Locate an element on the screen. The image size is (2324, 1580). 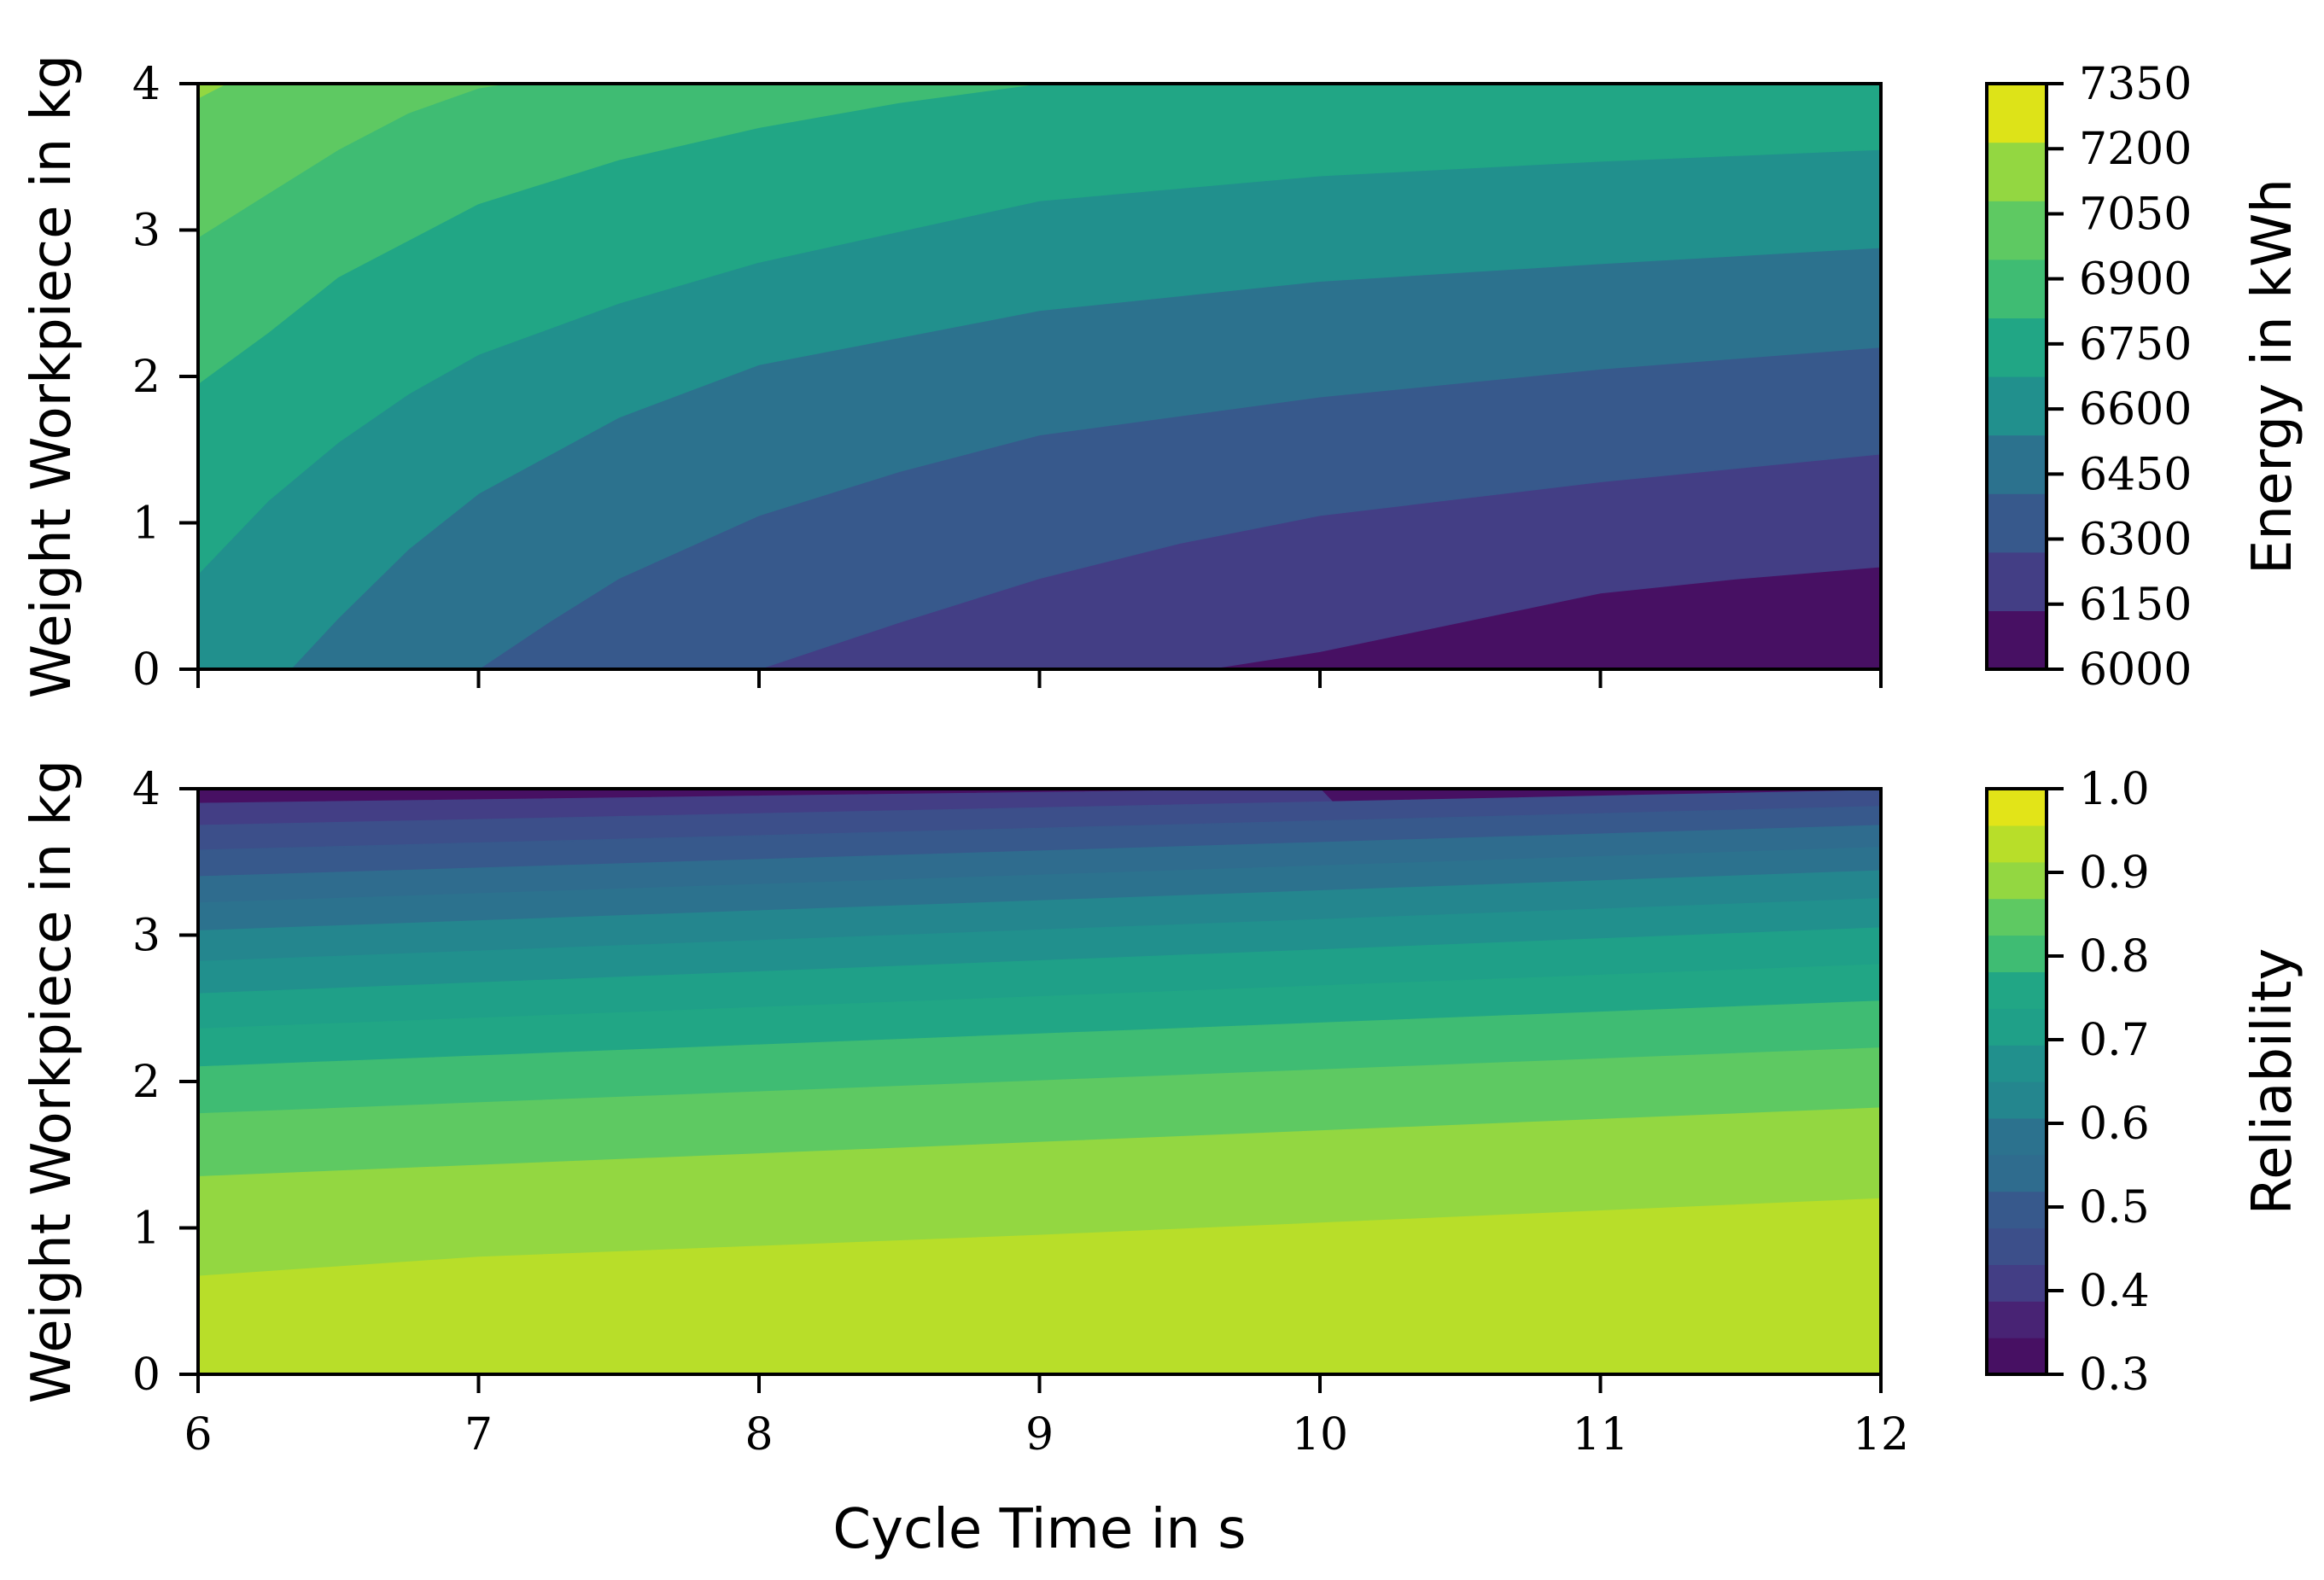
colorbar-tick-label: 0.8 is located at coordinates (2114, 956).